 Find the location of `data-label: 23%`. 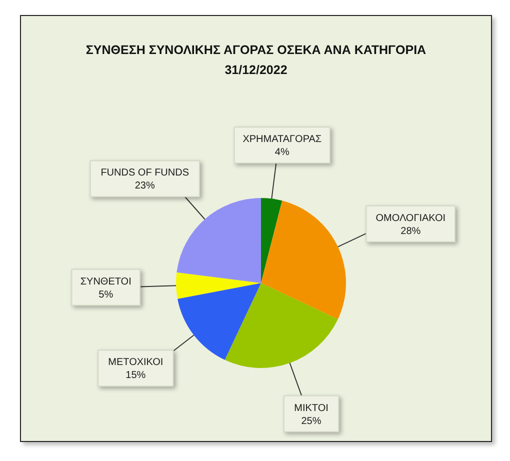

data-label: 23% is located at coordinates (144, 186).